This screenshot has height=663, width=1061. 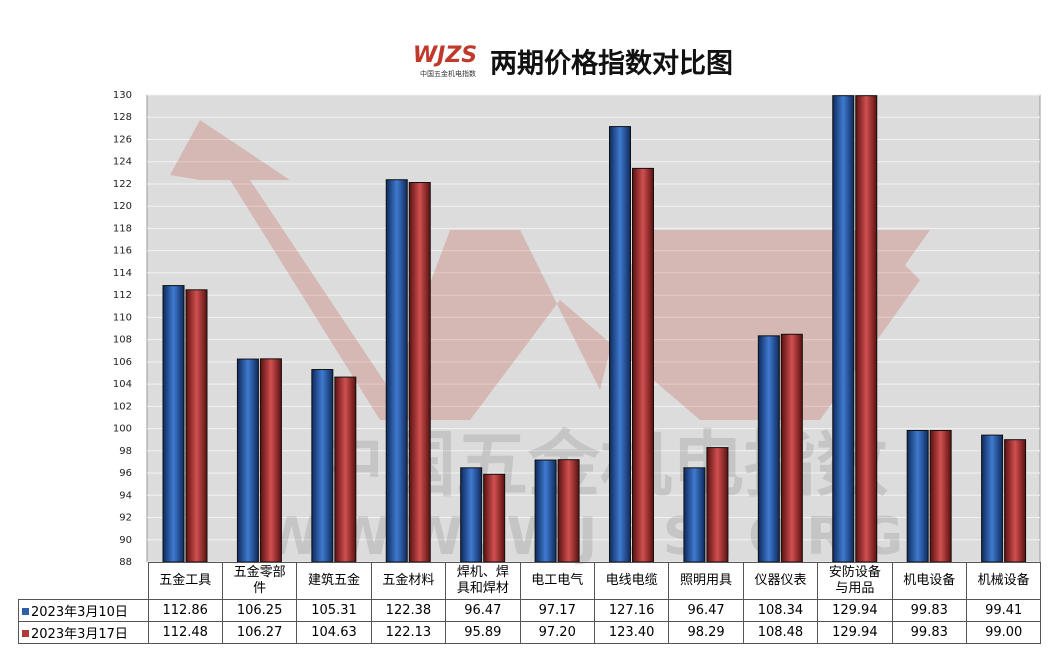 I want to click on watermark-url: WWW.WJZS.ORG, so click(x=590, y=537).